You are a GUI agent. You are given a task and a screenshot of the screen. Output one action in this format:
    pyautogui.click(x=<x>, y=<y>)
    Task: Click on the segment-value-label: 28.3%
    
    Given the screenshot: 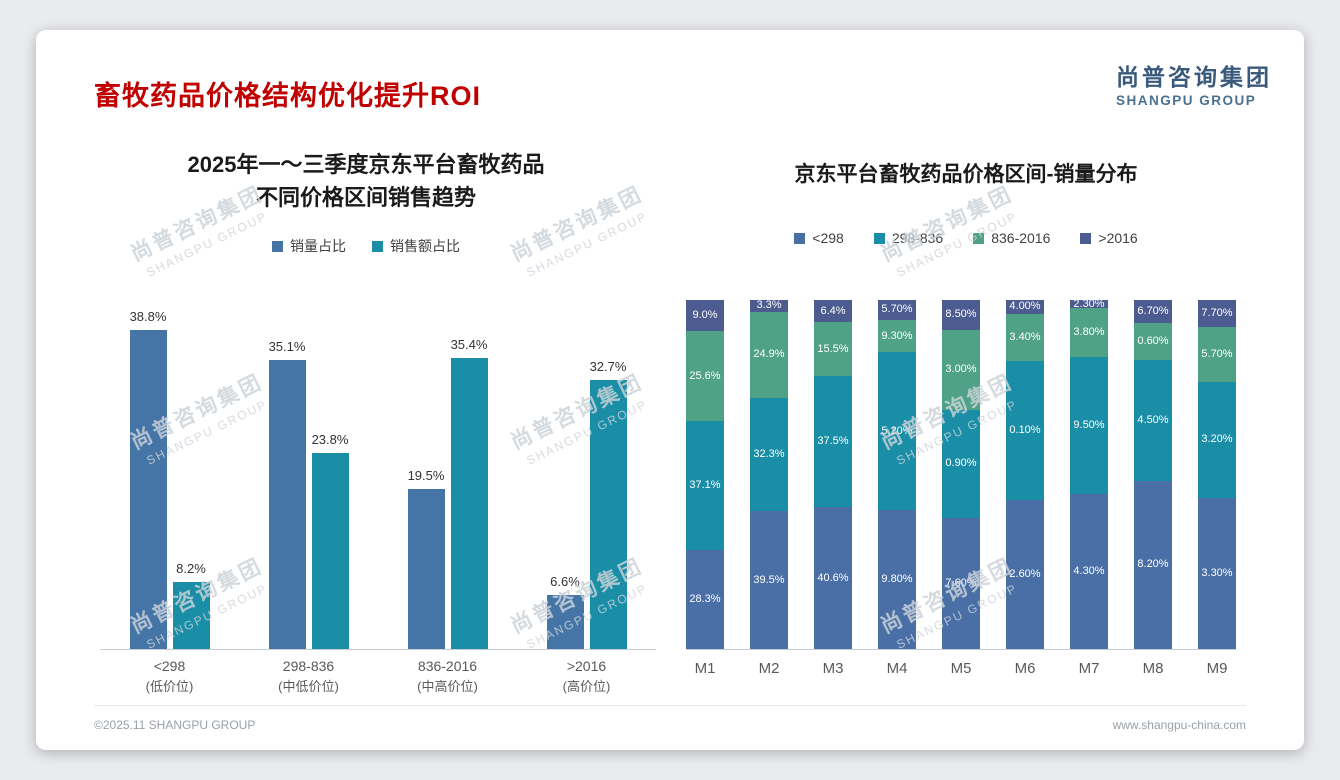 What is the action you would take?
    pyautogui.click(x=705, y=599)
    